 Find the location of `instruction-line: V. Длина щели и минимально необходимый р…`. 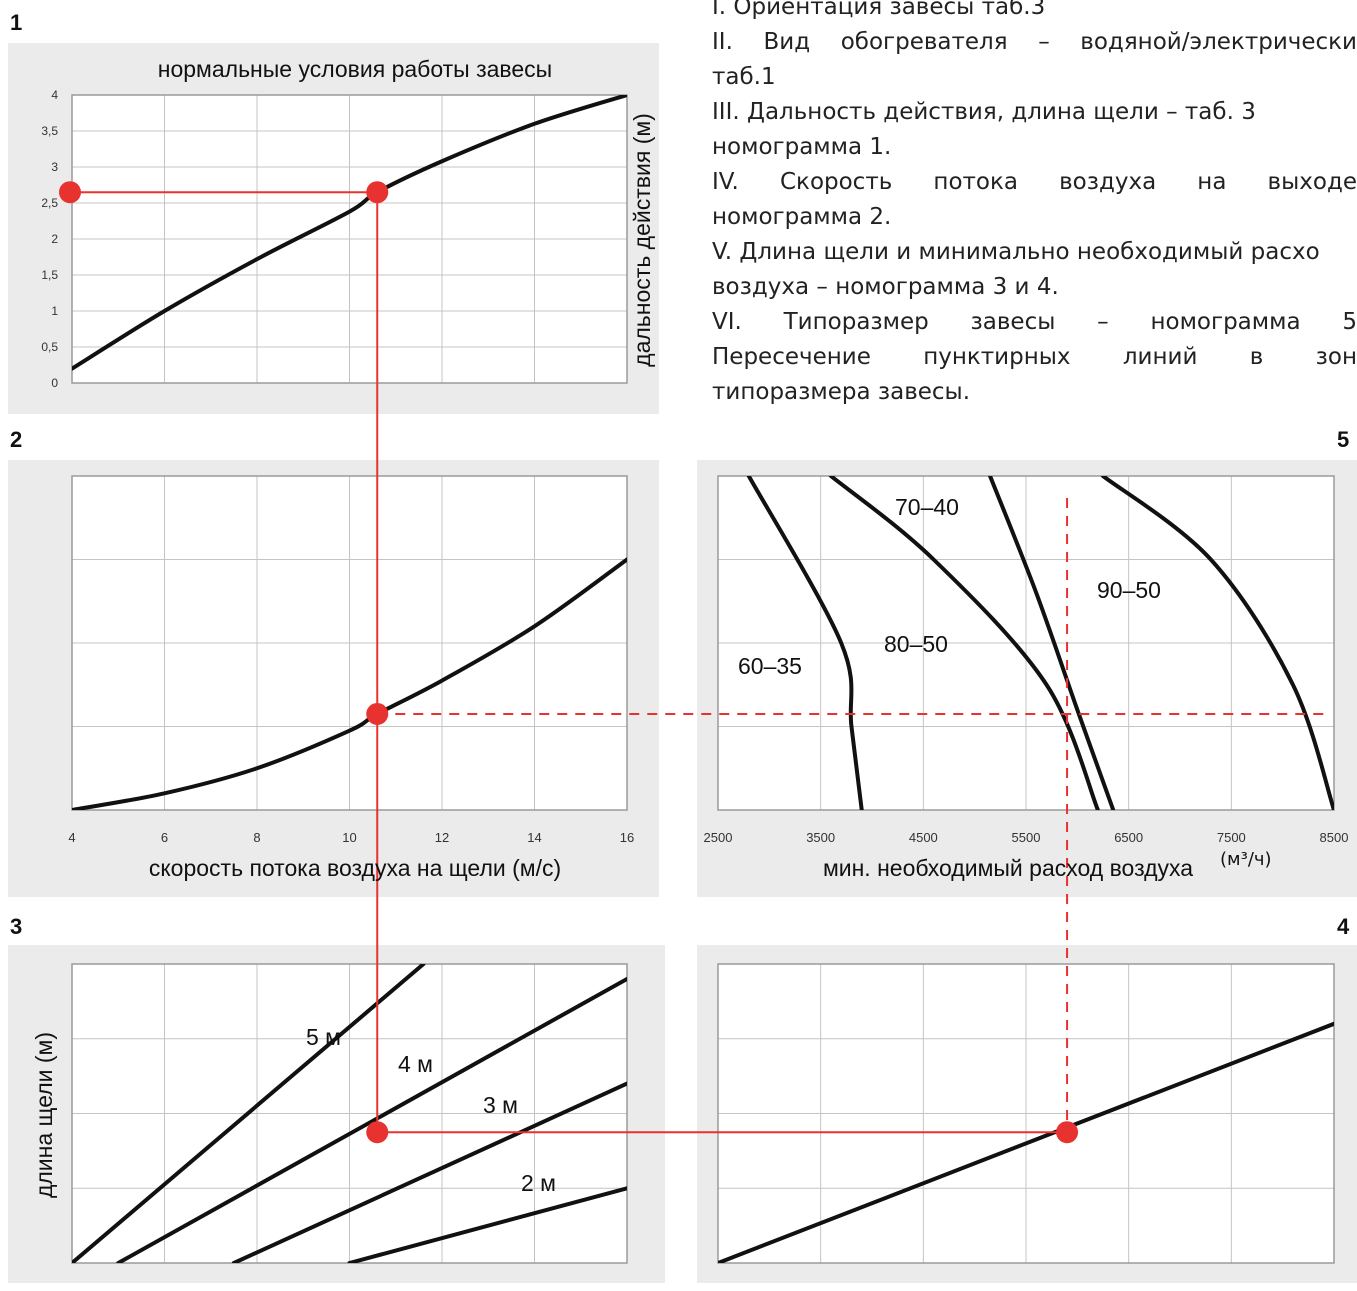

instruction-line: V. Длина щели и минимально необходимый р… is located at coordinates (1016, 252).